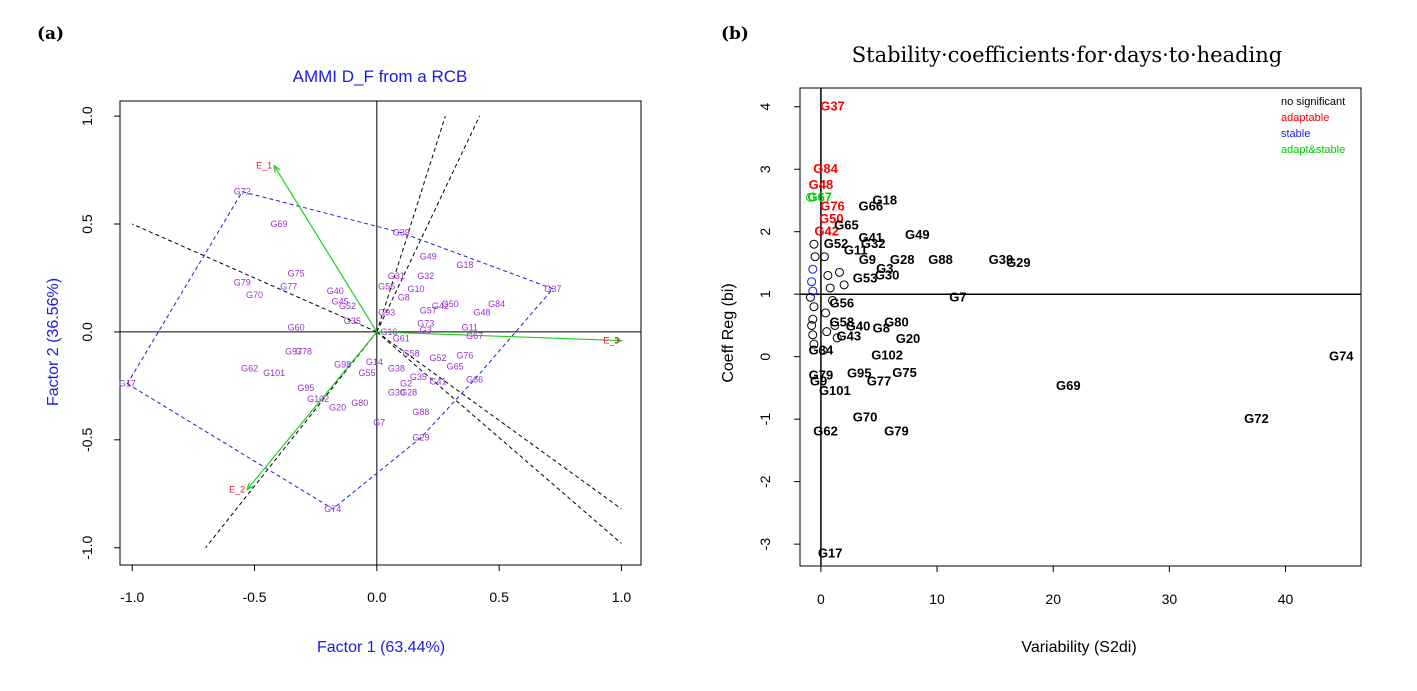 The width and height of the screenshot is (1417, 691). What do you see at coordinates (1313, 102) in the screenshot?
I see `stability-legend-entry: no significant` at bounding box center [1313, 102].